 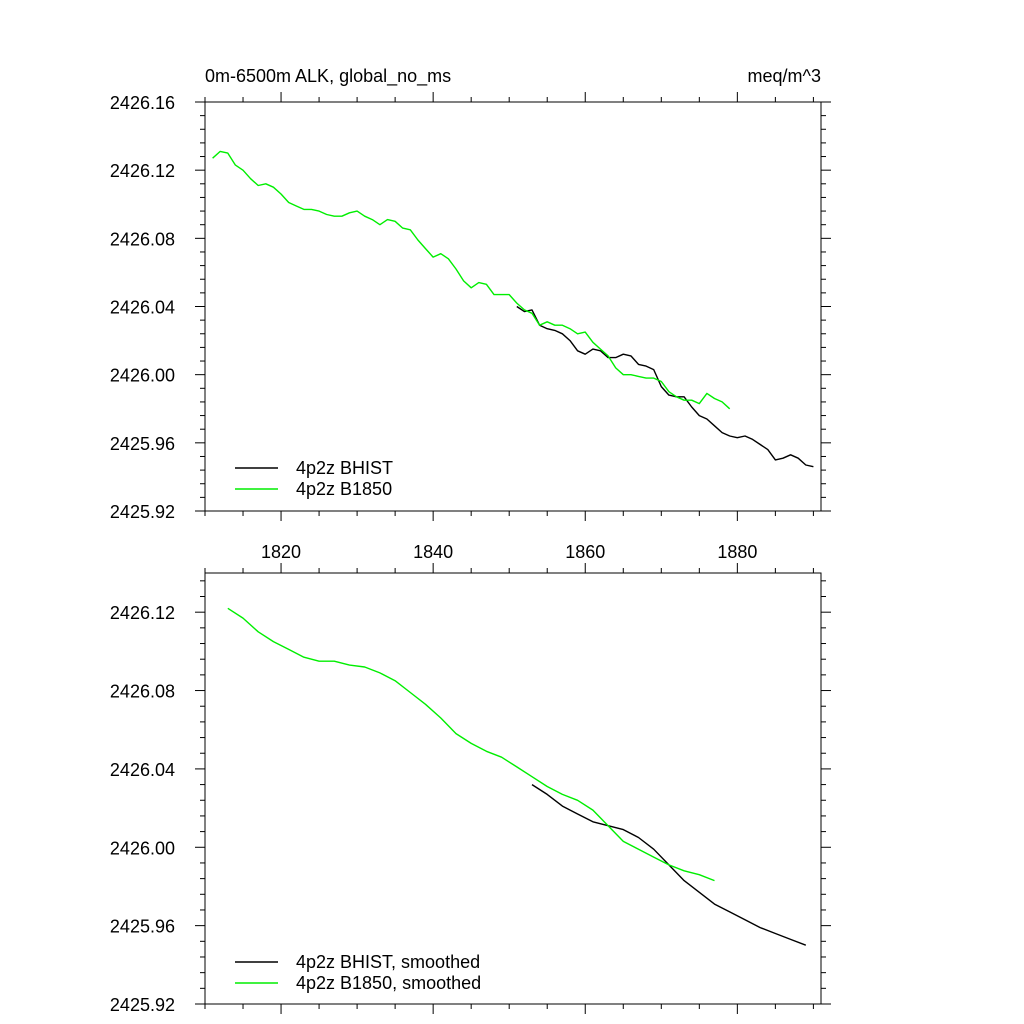 I want to click on legend-label: 4p2z BHIST, so click(x=344, y=468).